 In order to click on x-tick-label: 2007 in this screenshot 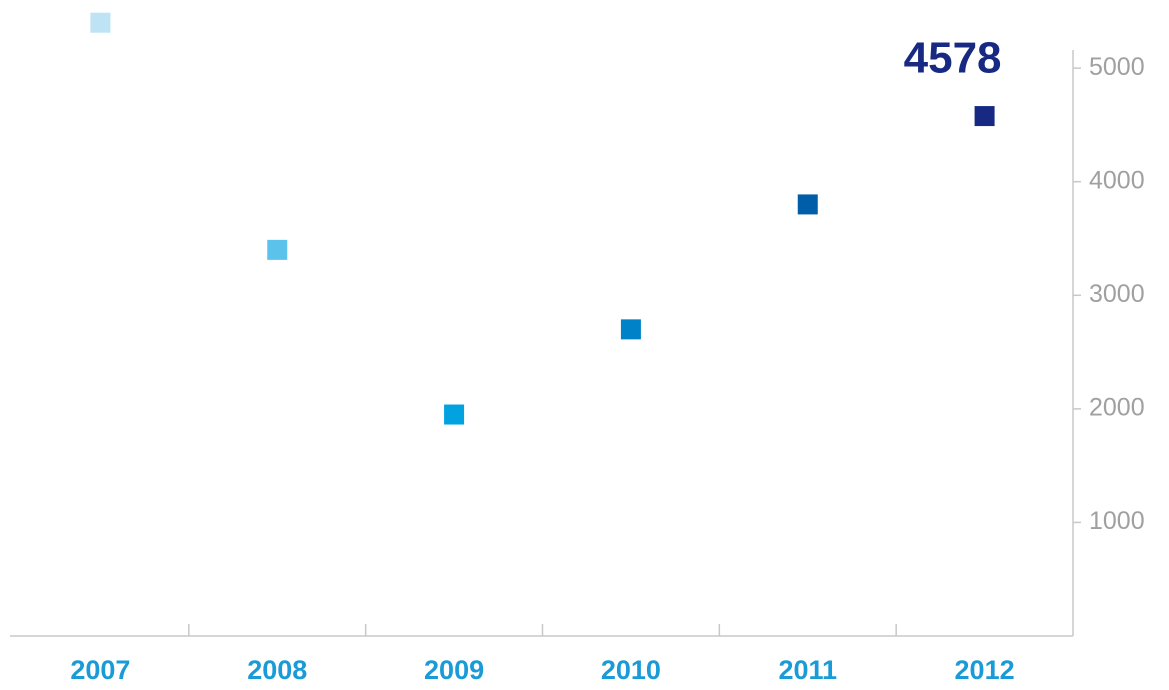, I will do `click(100, 670)`.